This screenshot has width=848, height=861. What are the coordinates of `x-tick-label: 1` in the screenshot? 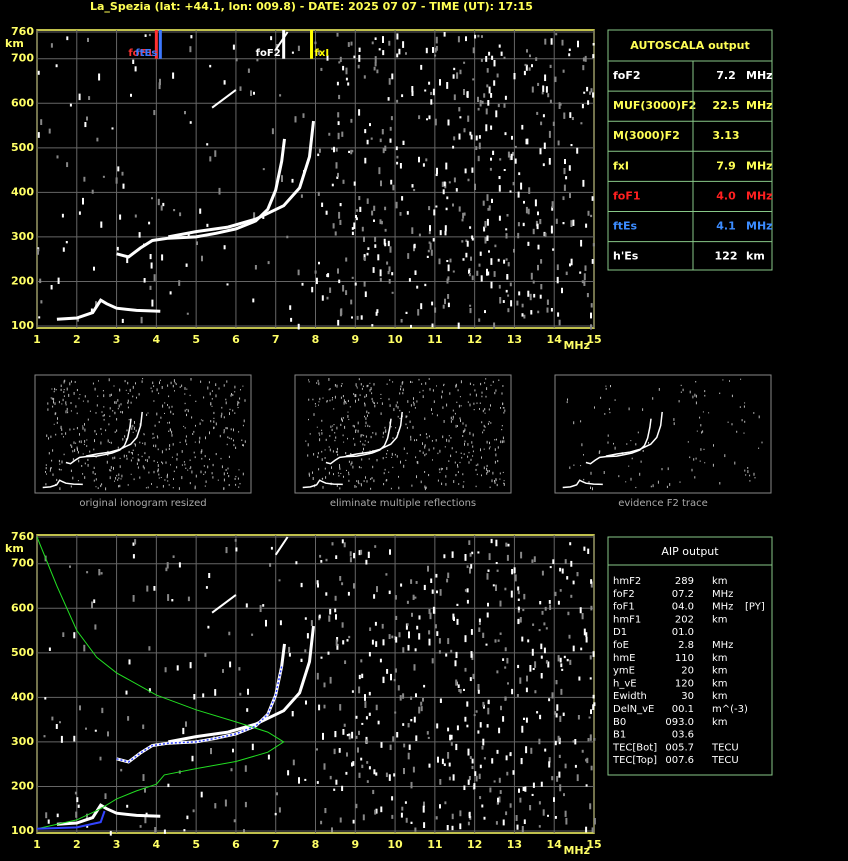 It's located at (37, 844).